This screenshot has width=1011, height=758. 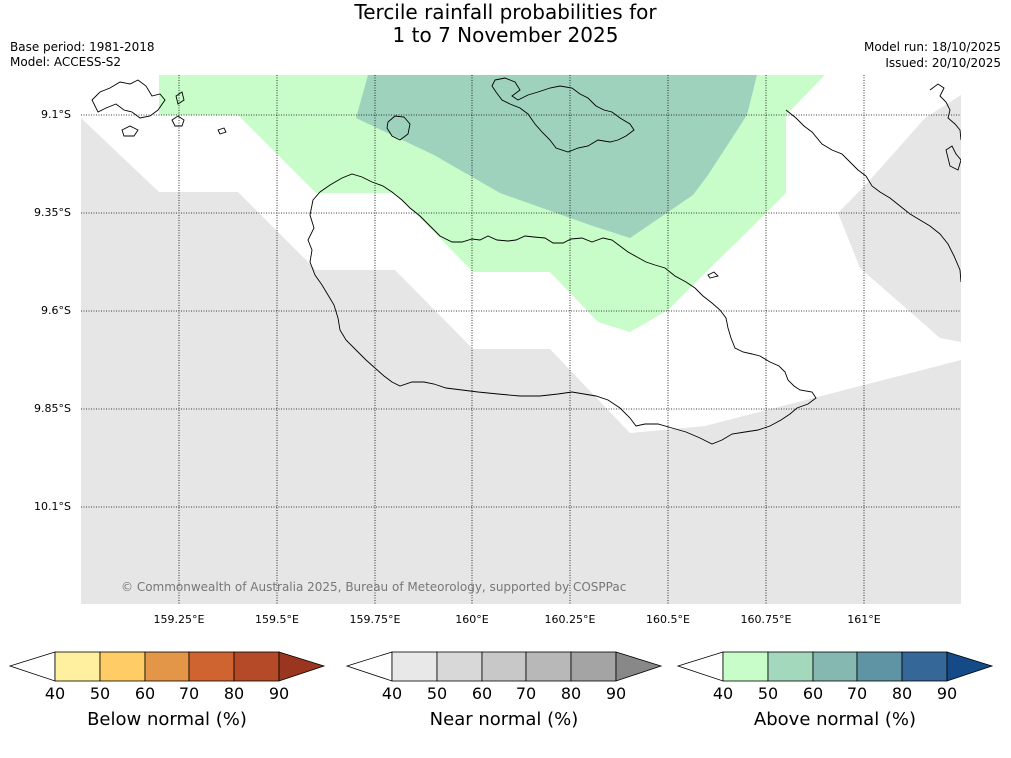 What do you see at coordinates (768, 693) in the screenshot?
I see `cb-above-tick: 50` at bounding box center [768, 693].